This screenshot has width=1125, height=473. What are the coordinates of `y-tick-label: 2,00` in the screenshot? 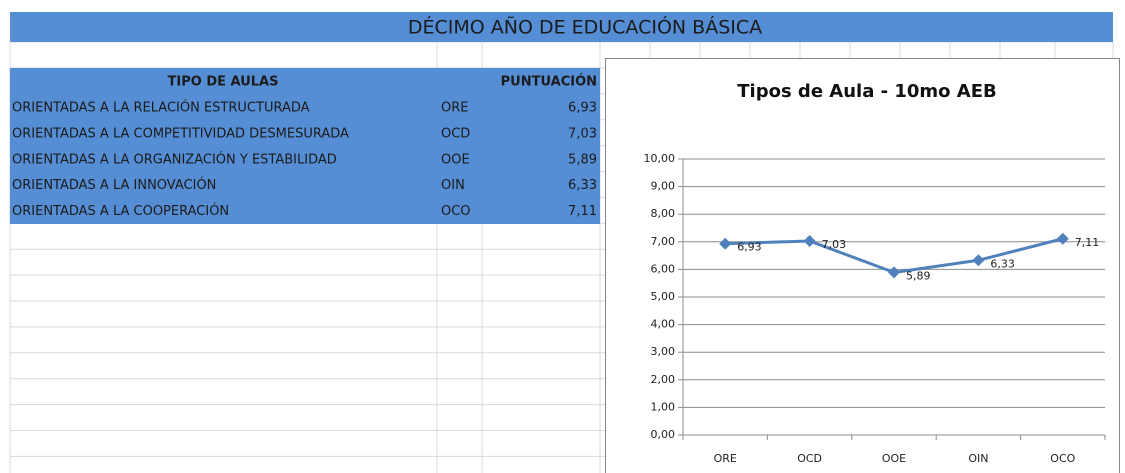 It's located at (663, 379).